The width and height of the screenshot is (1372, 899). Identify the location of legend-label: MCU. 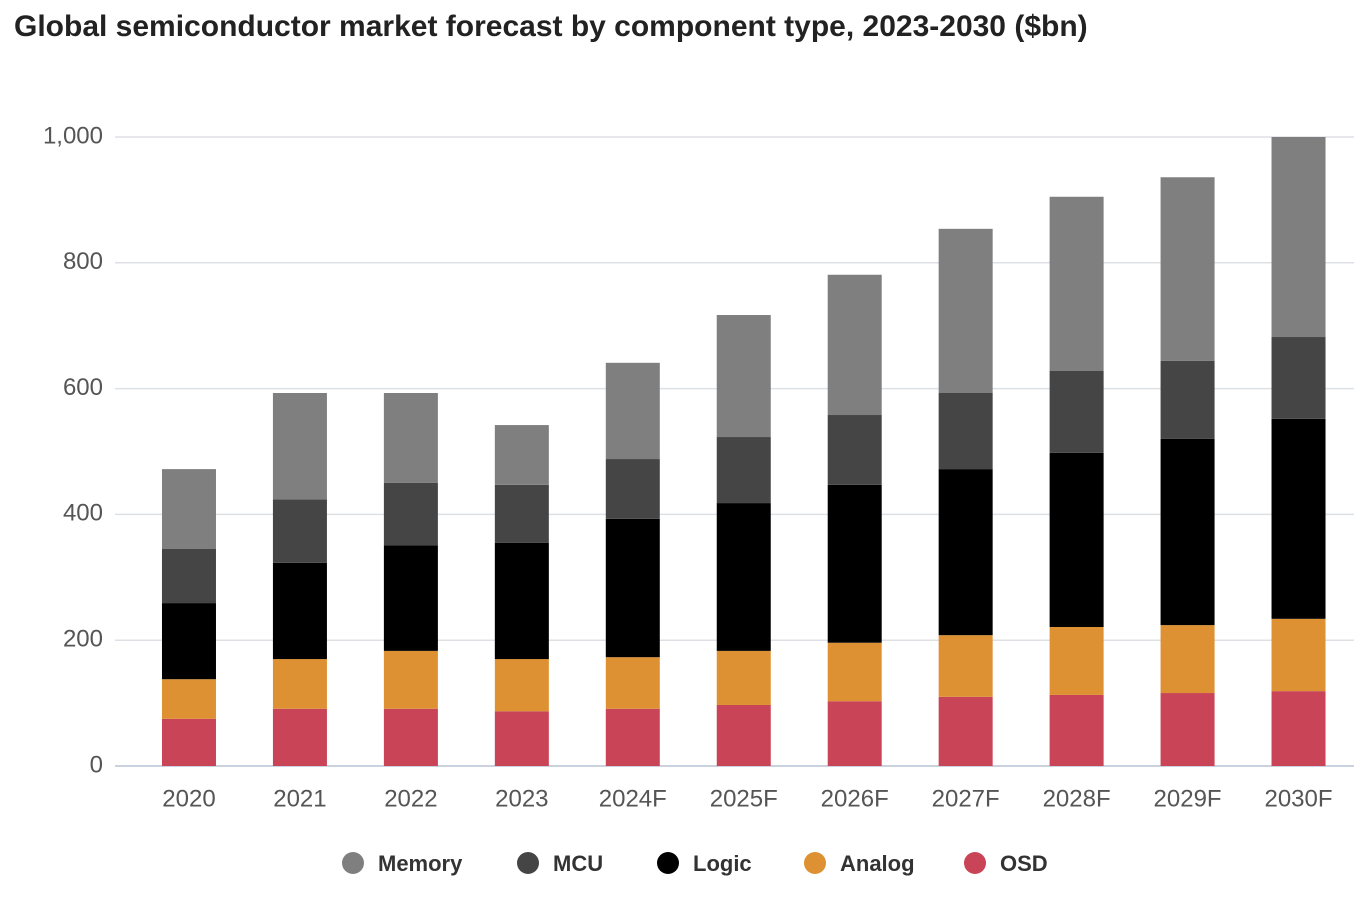
(578, 863).